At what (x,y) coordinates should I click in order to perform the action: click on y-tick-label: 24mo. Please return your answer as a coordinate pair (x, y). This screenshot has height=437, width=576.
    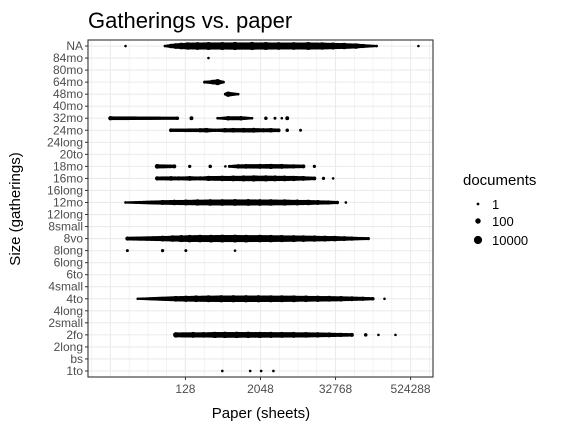
    Looking at the image, I should click on (68, 130).